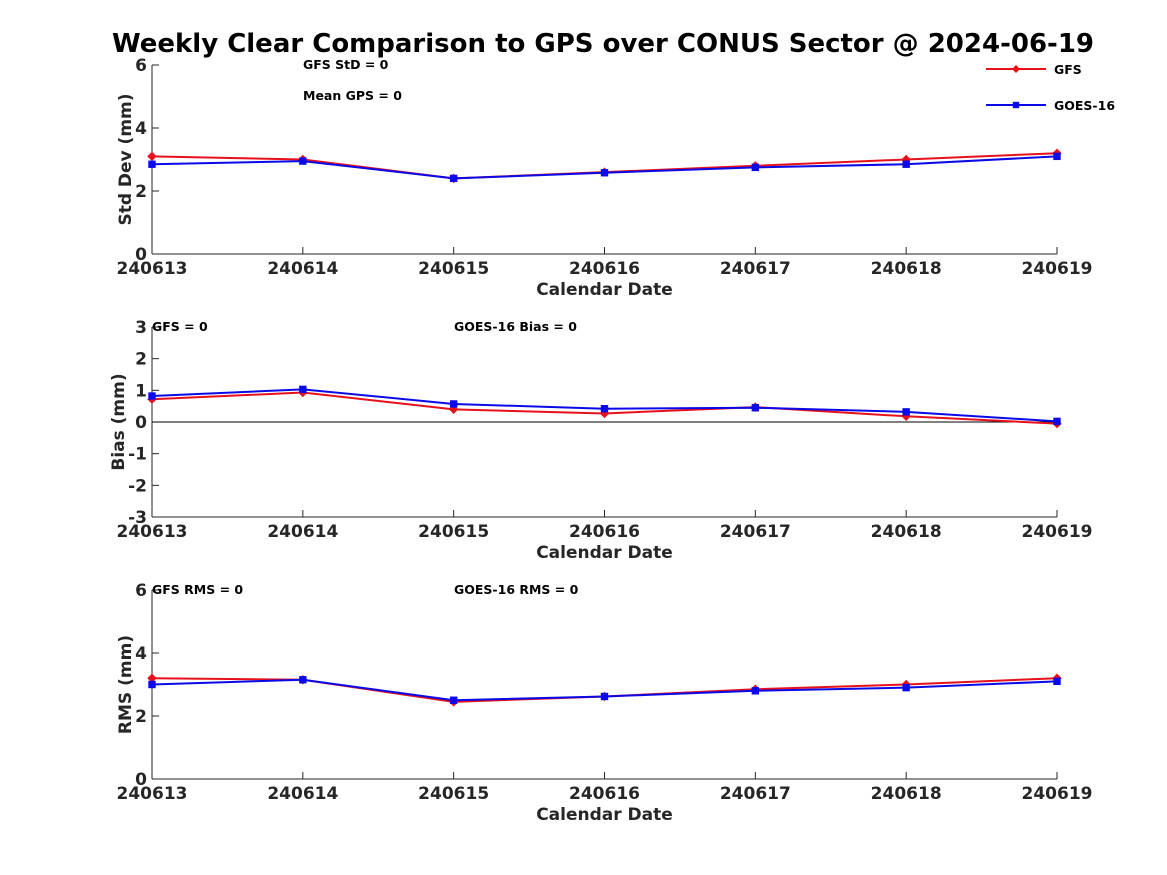 The image size is (1167, 875). What do you see at coordinates (137, 486) in the screenshot?
I see `y-tick-label: -2` at bounding box center [137, 486].